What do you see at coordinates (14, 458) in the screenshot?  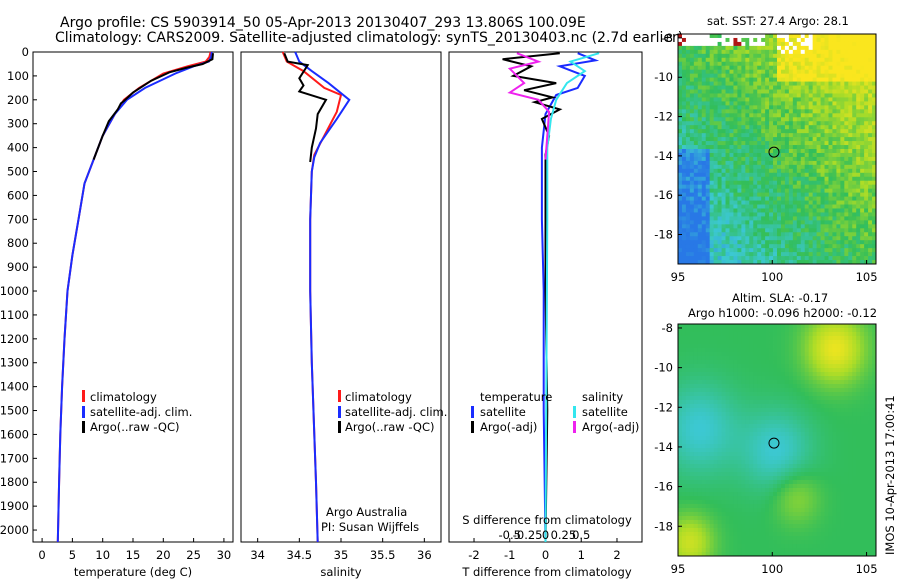 I see `depth-tick-label: 1700` at bounding box center [14, 458].